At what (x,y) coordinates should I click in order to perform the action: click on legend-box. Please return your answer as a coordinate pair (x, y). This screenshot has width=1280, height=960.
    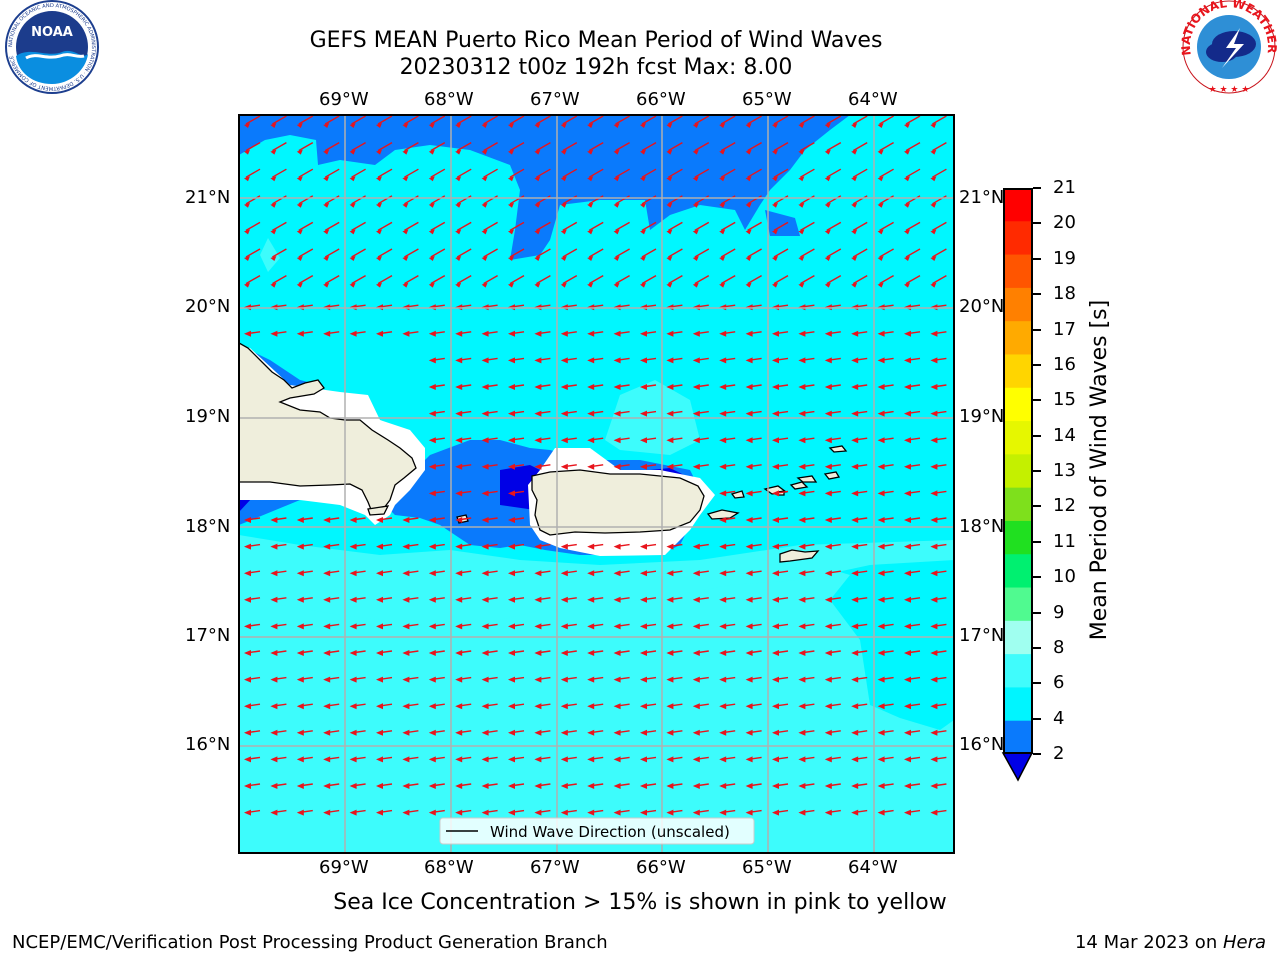
    Looking at the image, I should click on (597, 831).